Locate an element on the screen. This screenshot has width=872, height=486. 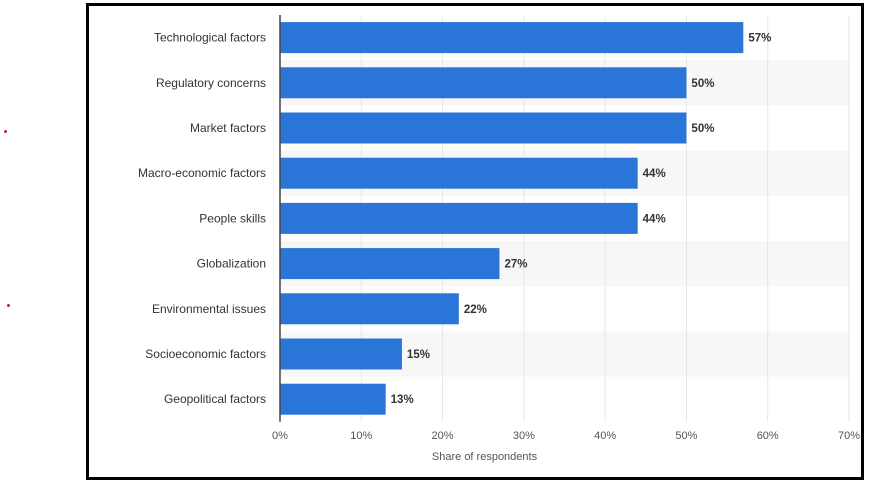
data-label: 13% is located at coordinates (402, 400).